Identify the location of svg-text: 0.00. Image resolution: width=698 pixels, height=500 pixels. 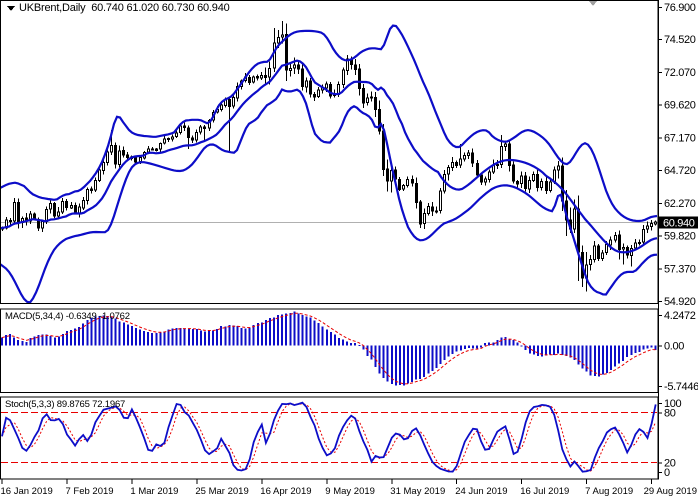
(674, 347).